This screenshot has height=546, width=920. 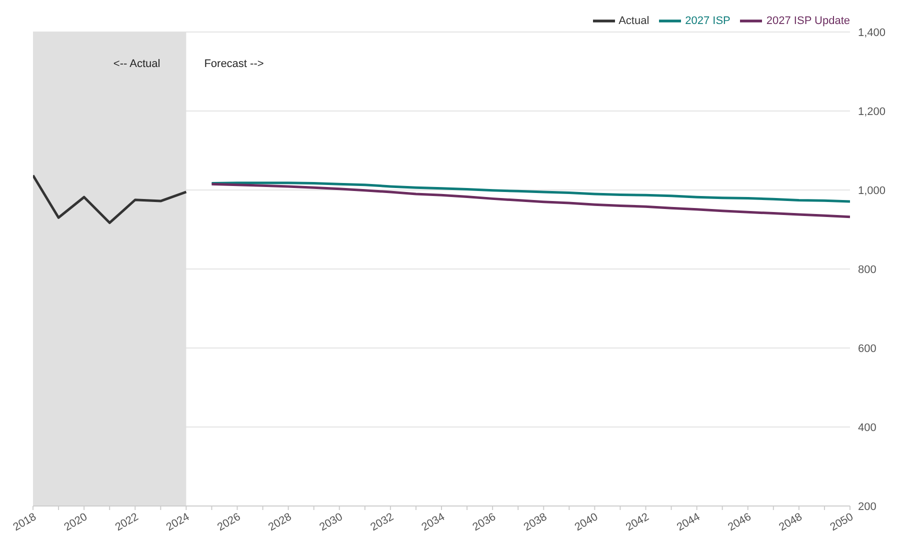 I want to click on x-tick-label: 2022, so click(x=127, y=522).